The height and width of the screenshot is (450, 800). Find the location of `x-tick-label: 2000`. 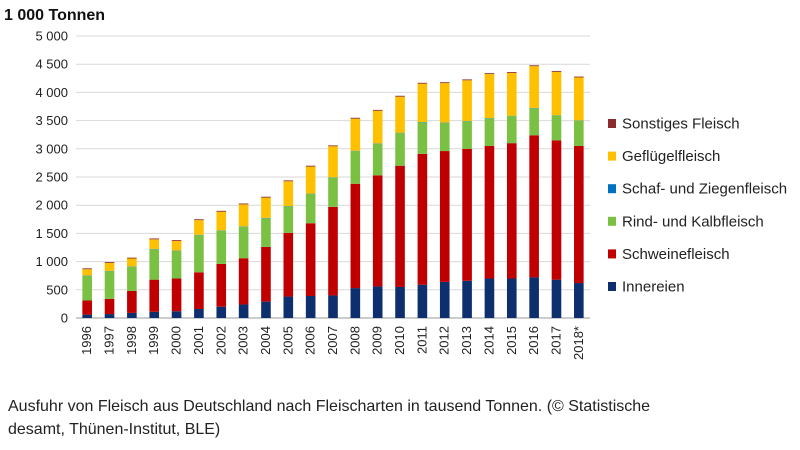

x-tick-label: 2000 is located at coordinates (176, 340).